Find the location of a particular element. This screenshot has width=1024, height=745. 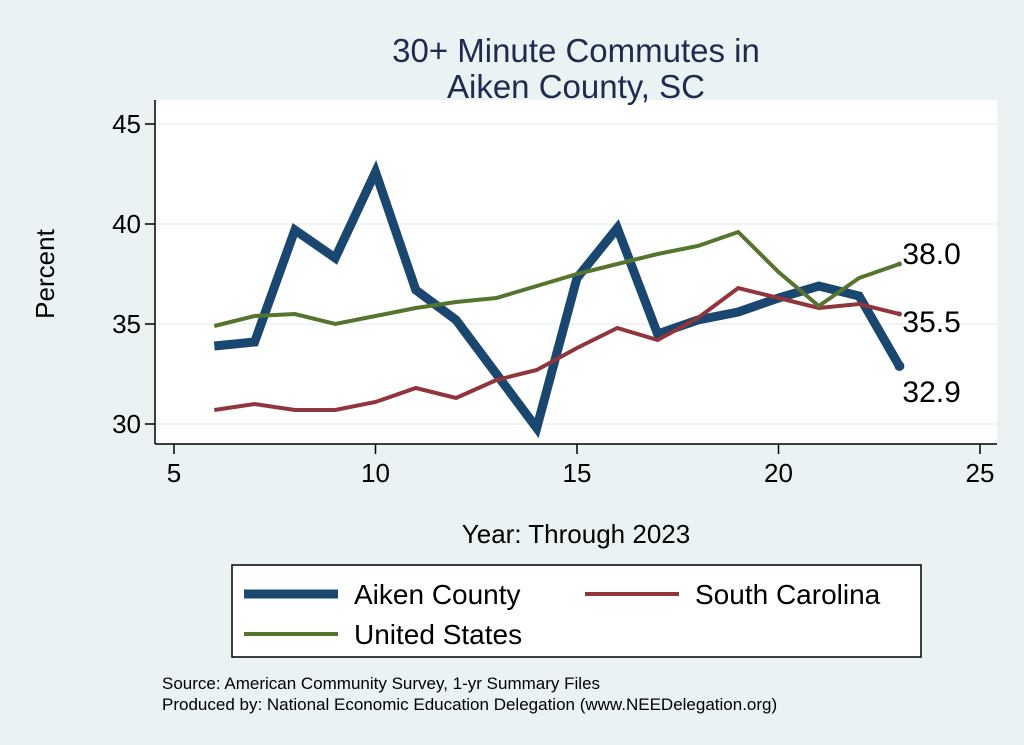

legend-label: Aiken County is located at coordinates (437, 594).